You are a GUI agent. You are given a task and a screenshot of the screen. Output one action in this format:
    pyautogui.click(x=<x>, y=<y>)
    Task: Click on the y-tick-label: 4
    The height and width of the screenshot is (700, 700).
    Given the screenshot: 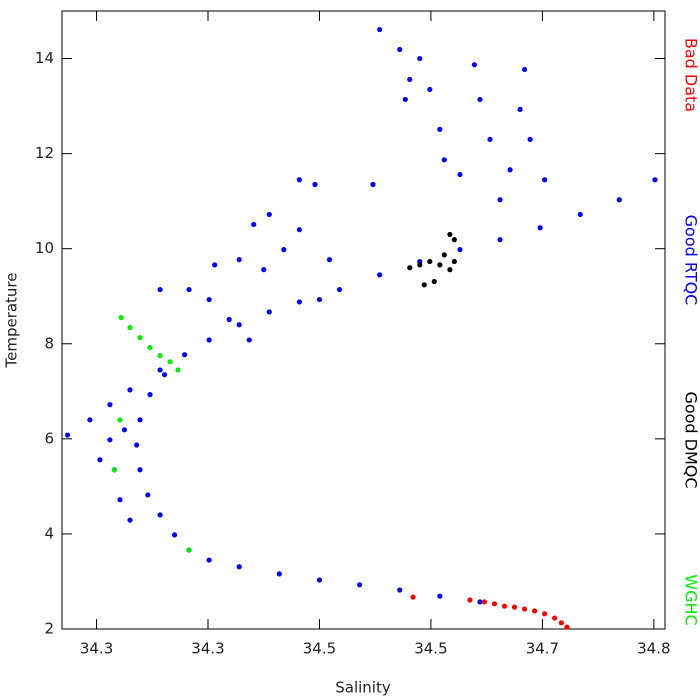 What is the action you would take?
    pyautogui.click(x=49, y=533)
    